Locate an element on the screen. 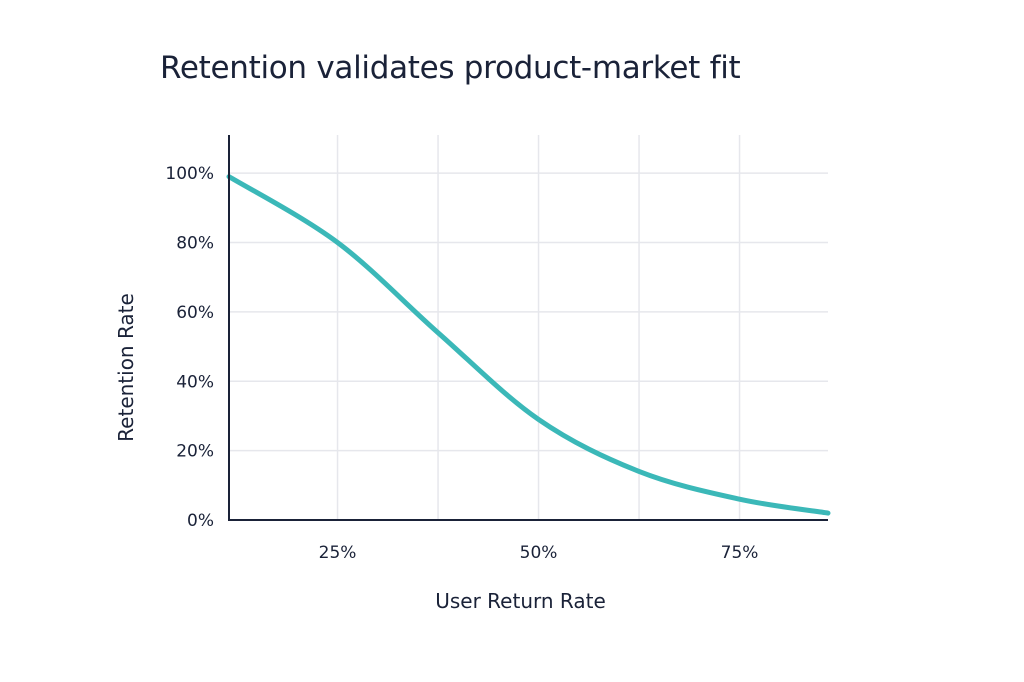  x-tick-label: 25% is located at coordinates (338, 553).